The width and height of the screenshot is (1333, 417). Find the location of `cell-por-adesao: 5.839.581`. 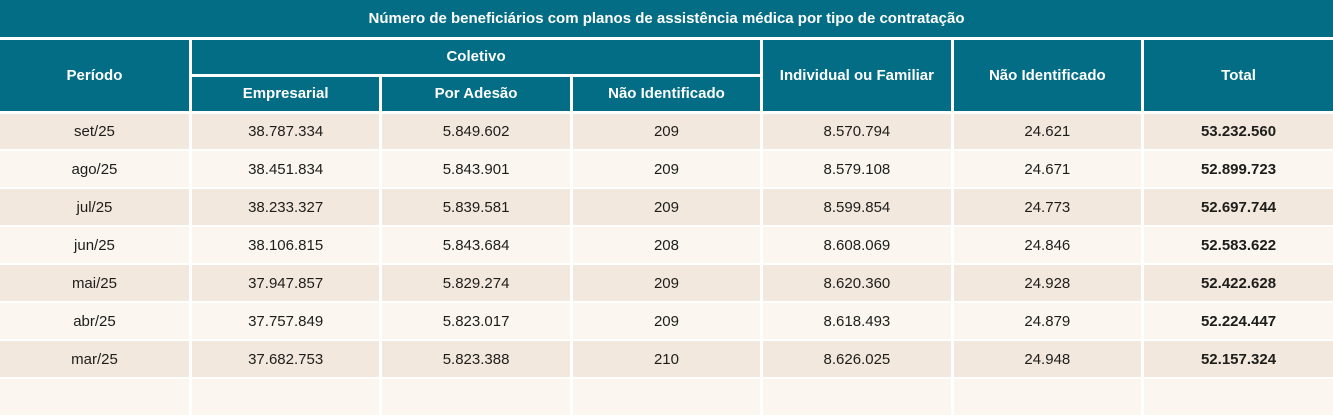

cell-por-adesao: 5.839.581 is located at coordinates (476, 207).